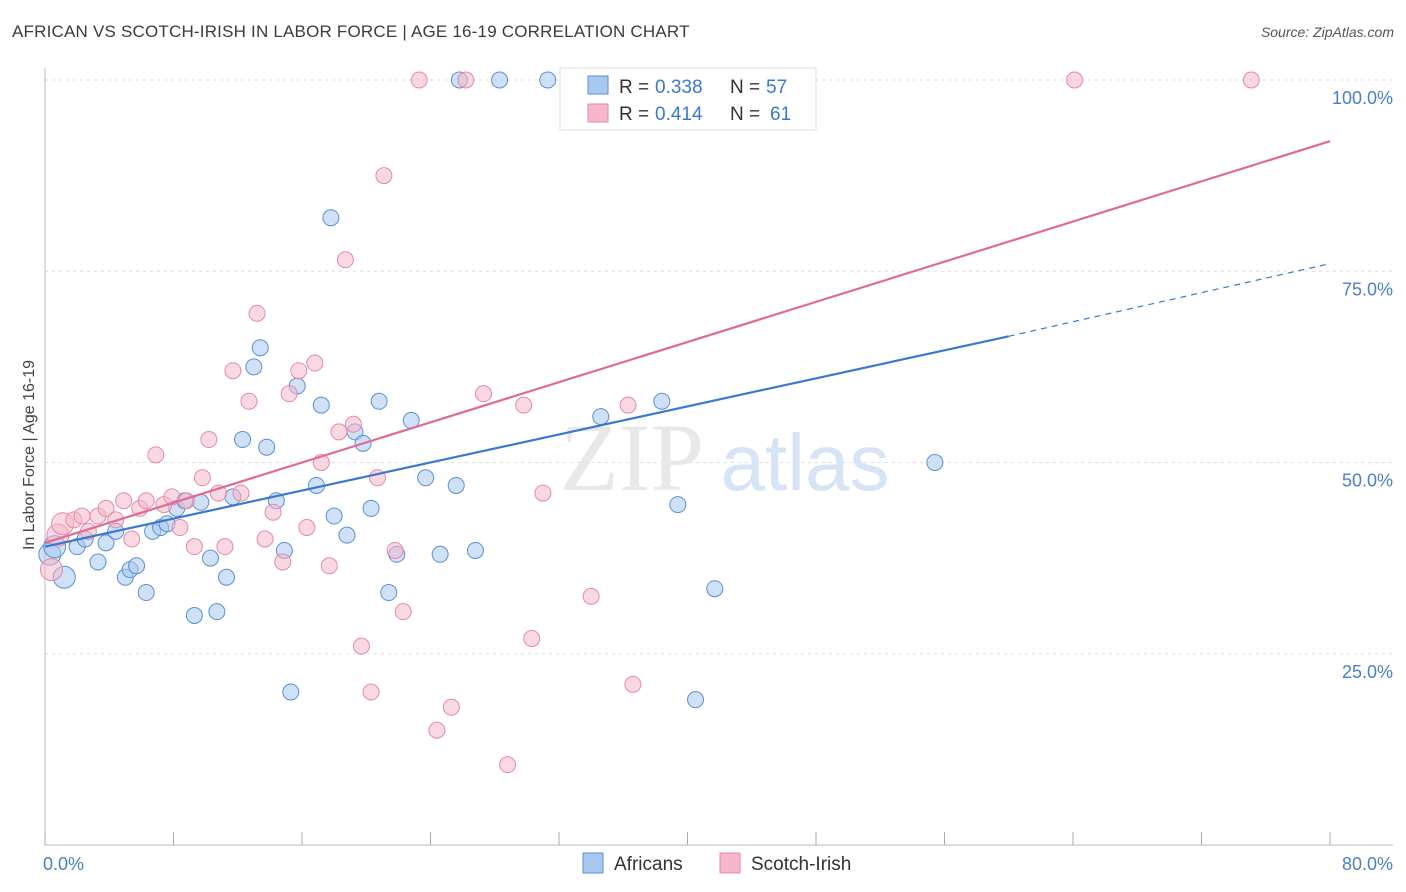 Image resolution: width=1406 pixels, height=892 pixels. I want to click on y-axis-label: In Labor Force | Age 16-19, so click(29, 455).